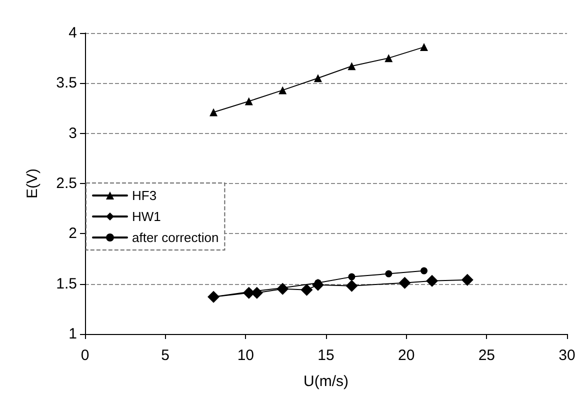 The height and width of the screenshot is (414, 587). I want to click on x-tick-label: 20, so click(406, 355).